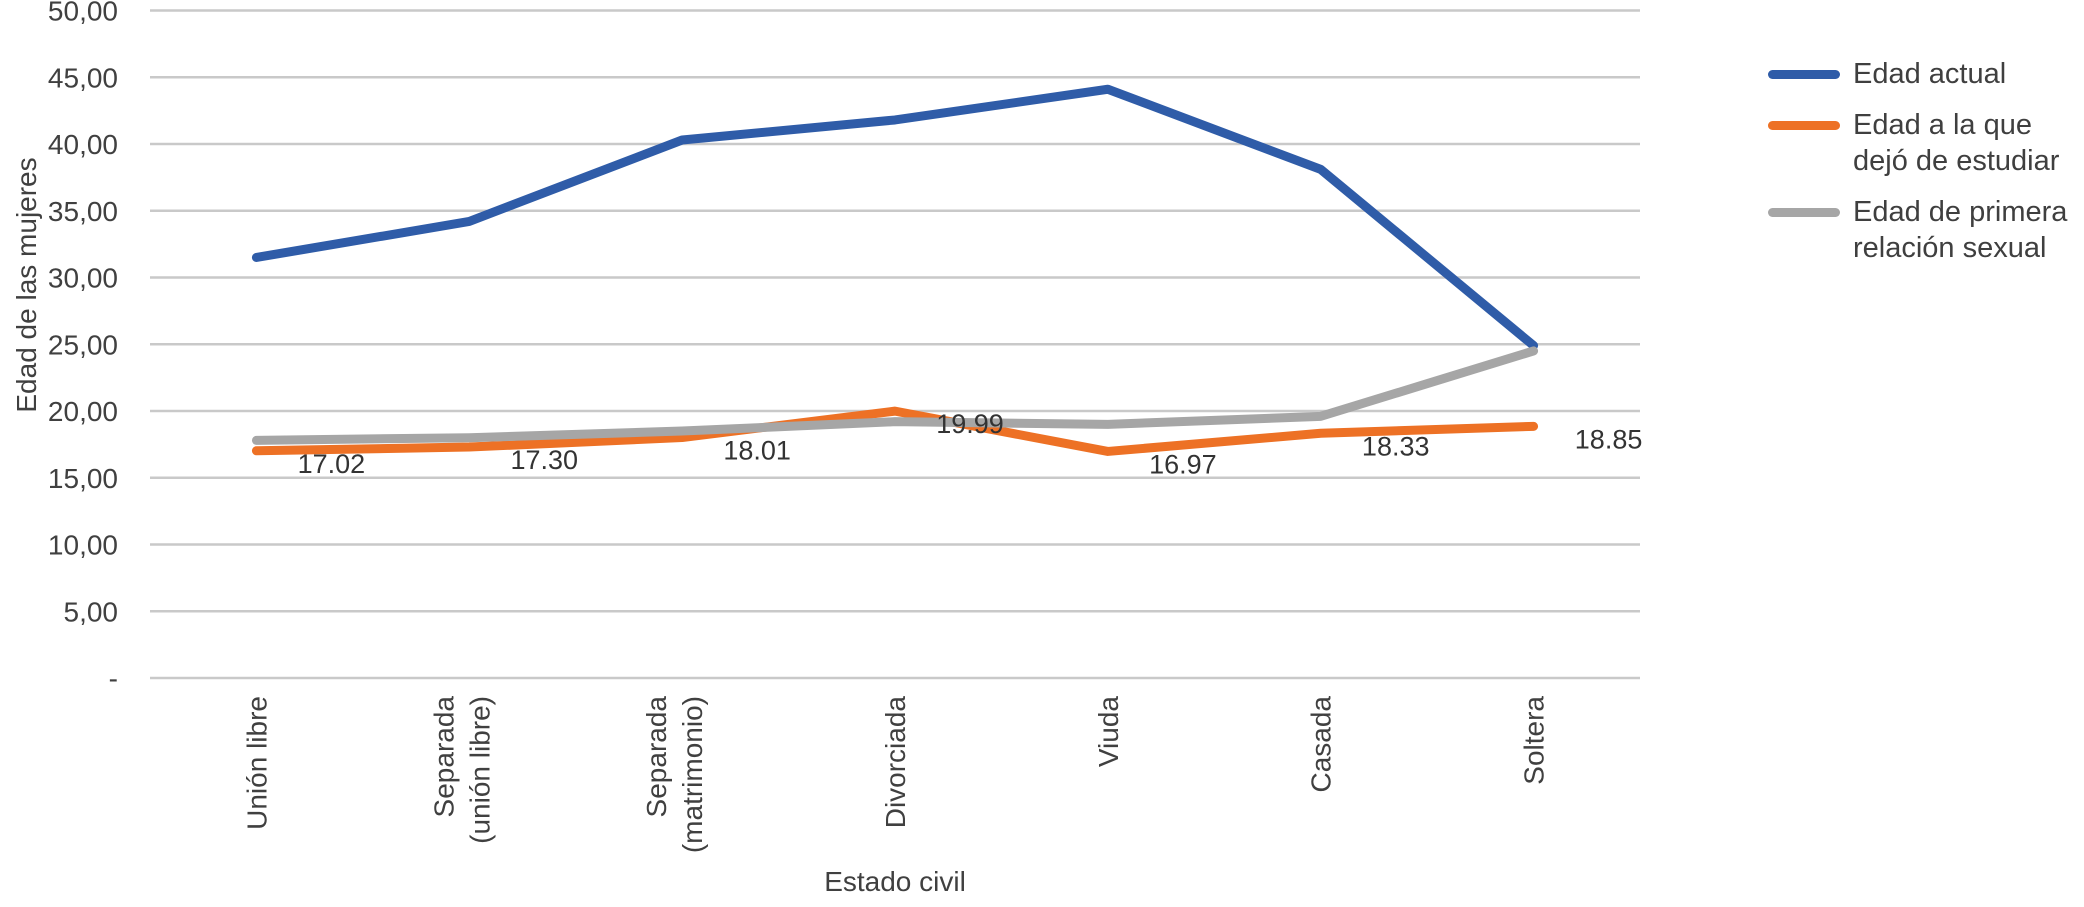  I want to click on y-tick-label: 40,00, so click(83, 144).